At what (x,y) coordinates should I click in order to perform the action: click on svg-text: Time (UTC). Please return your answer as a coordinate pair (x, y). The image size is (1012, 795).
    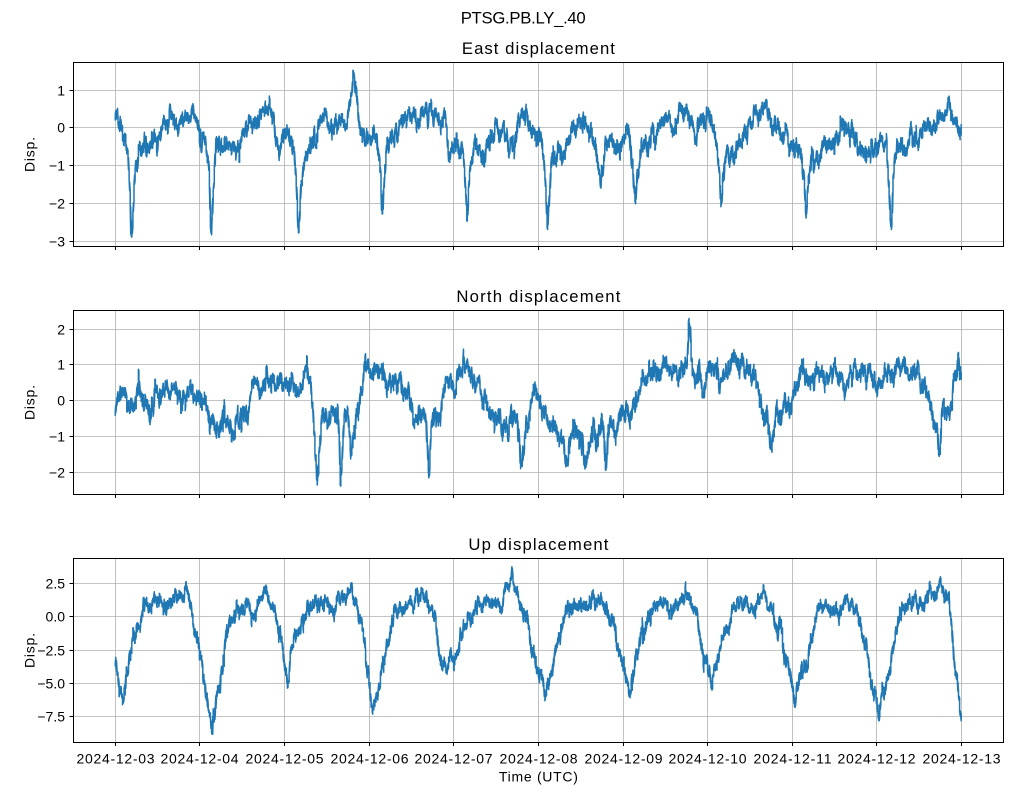
    Looking at the image, I should click on (538, 777).